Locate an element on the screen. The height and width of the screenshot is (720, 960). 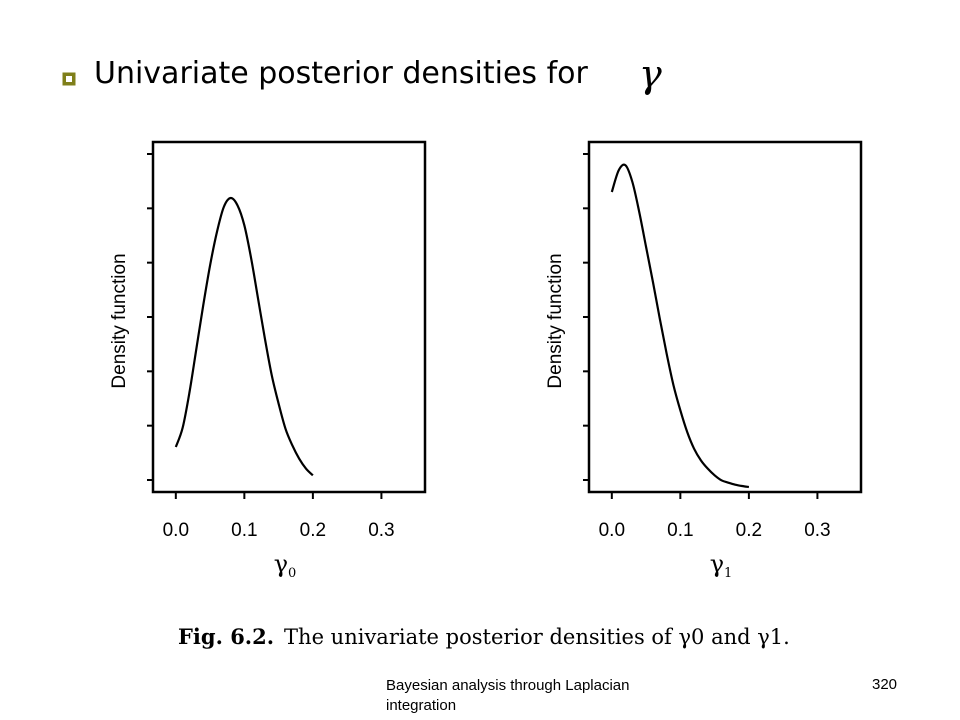
x-axis-label: γ0 is located at coordinates (285, 565).